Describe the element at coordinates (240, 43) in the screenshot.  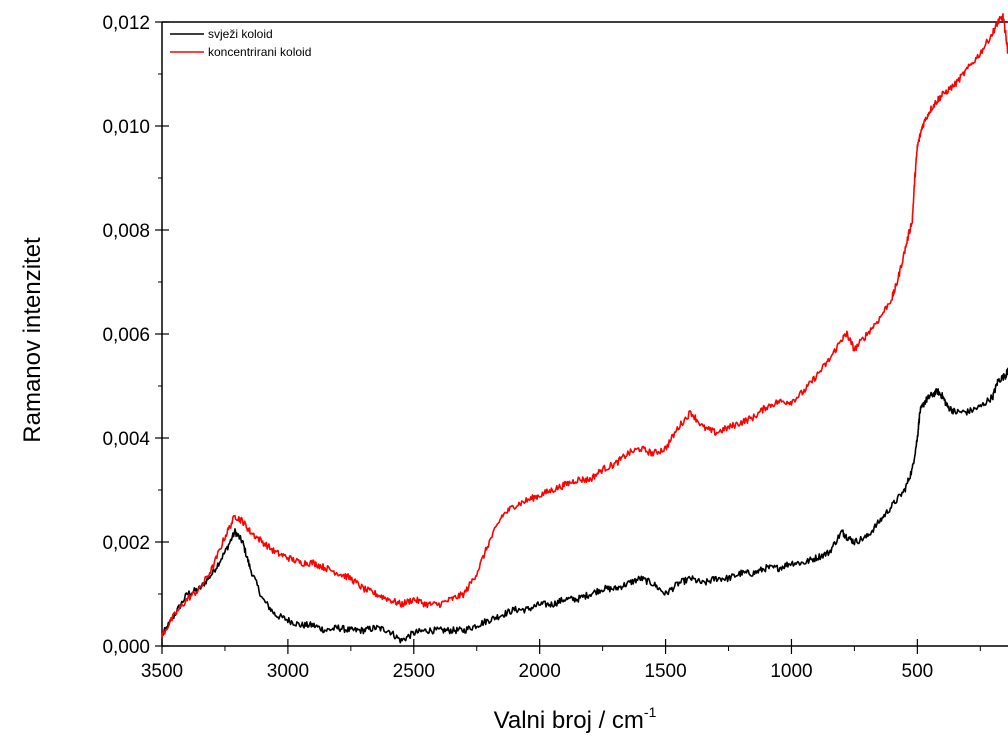
I see `legend: svježi koloid koncentrirani koloid` at that location.